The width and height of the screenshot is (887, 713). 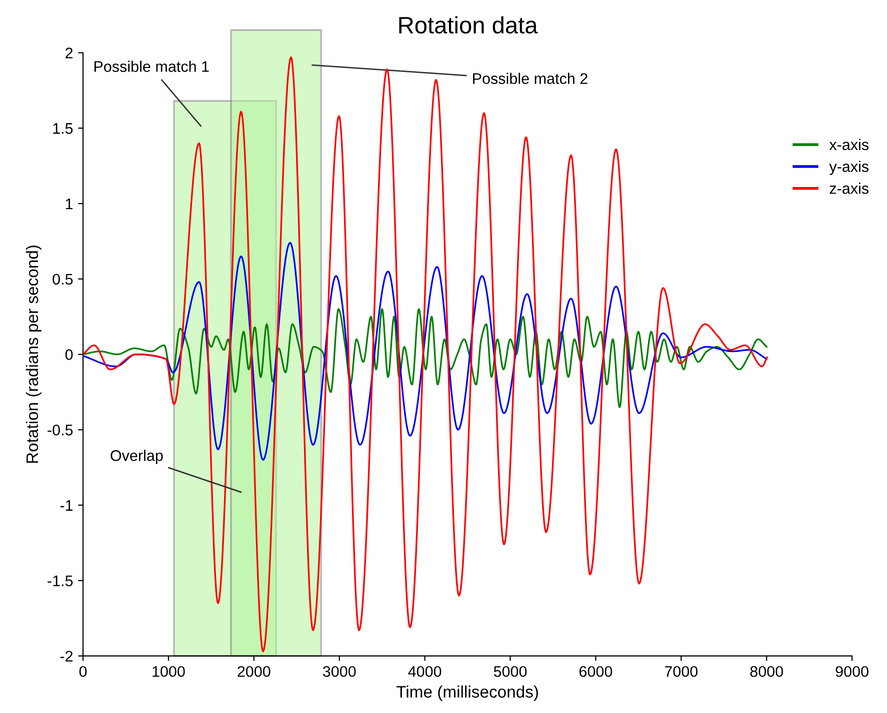 I want to click on x-axis-title: Time (milliseconds), so click(x=467, y=693).